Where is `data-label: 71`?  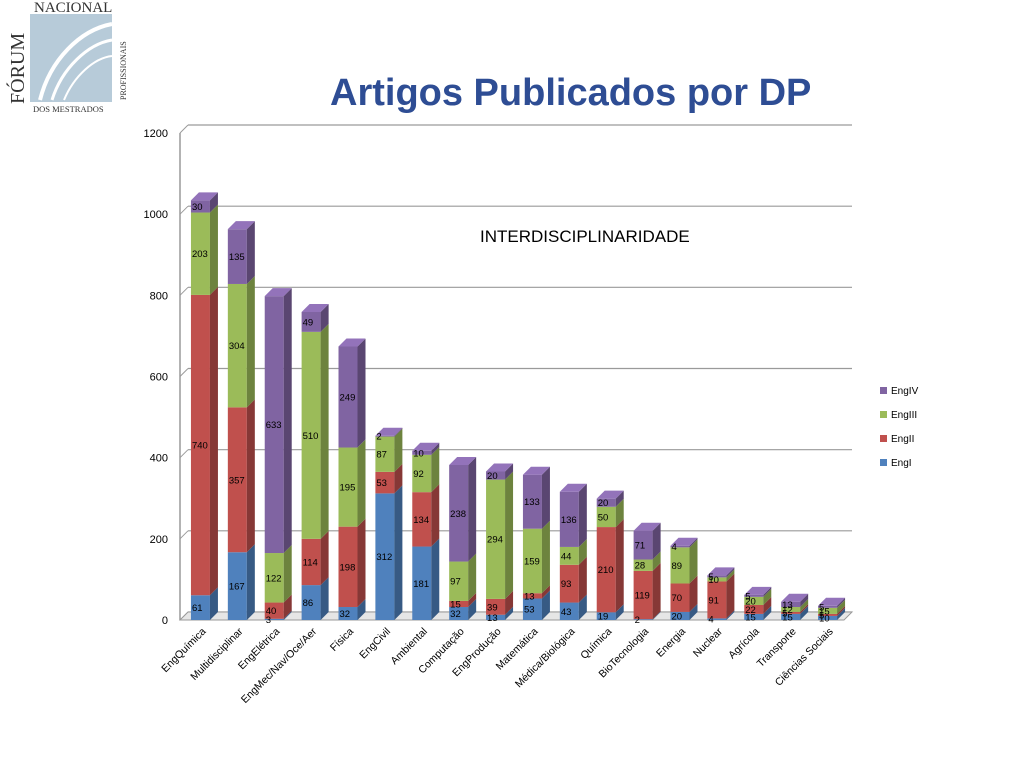
data-label: 71 is located at coordinates (640, 546).